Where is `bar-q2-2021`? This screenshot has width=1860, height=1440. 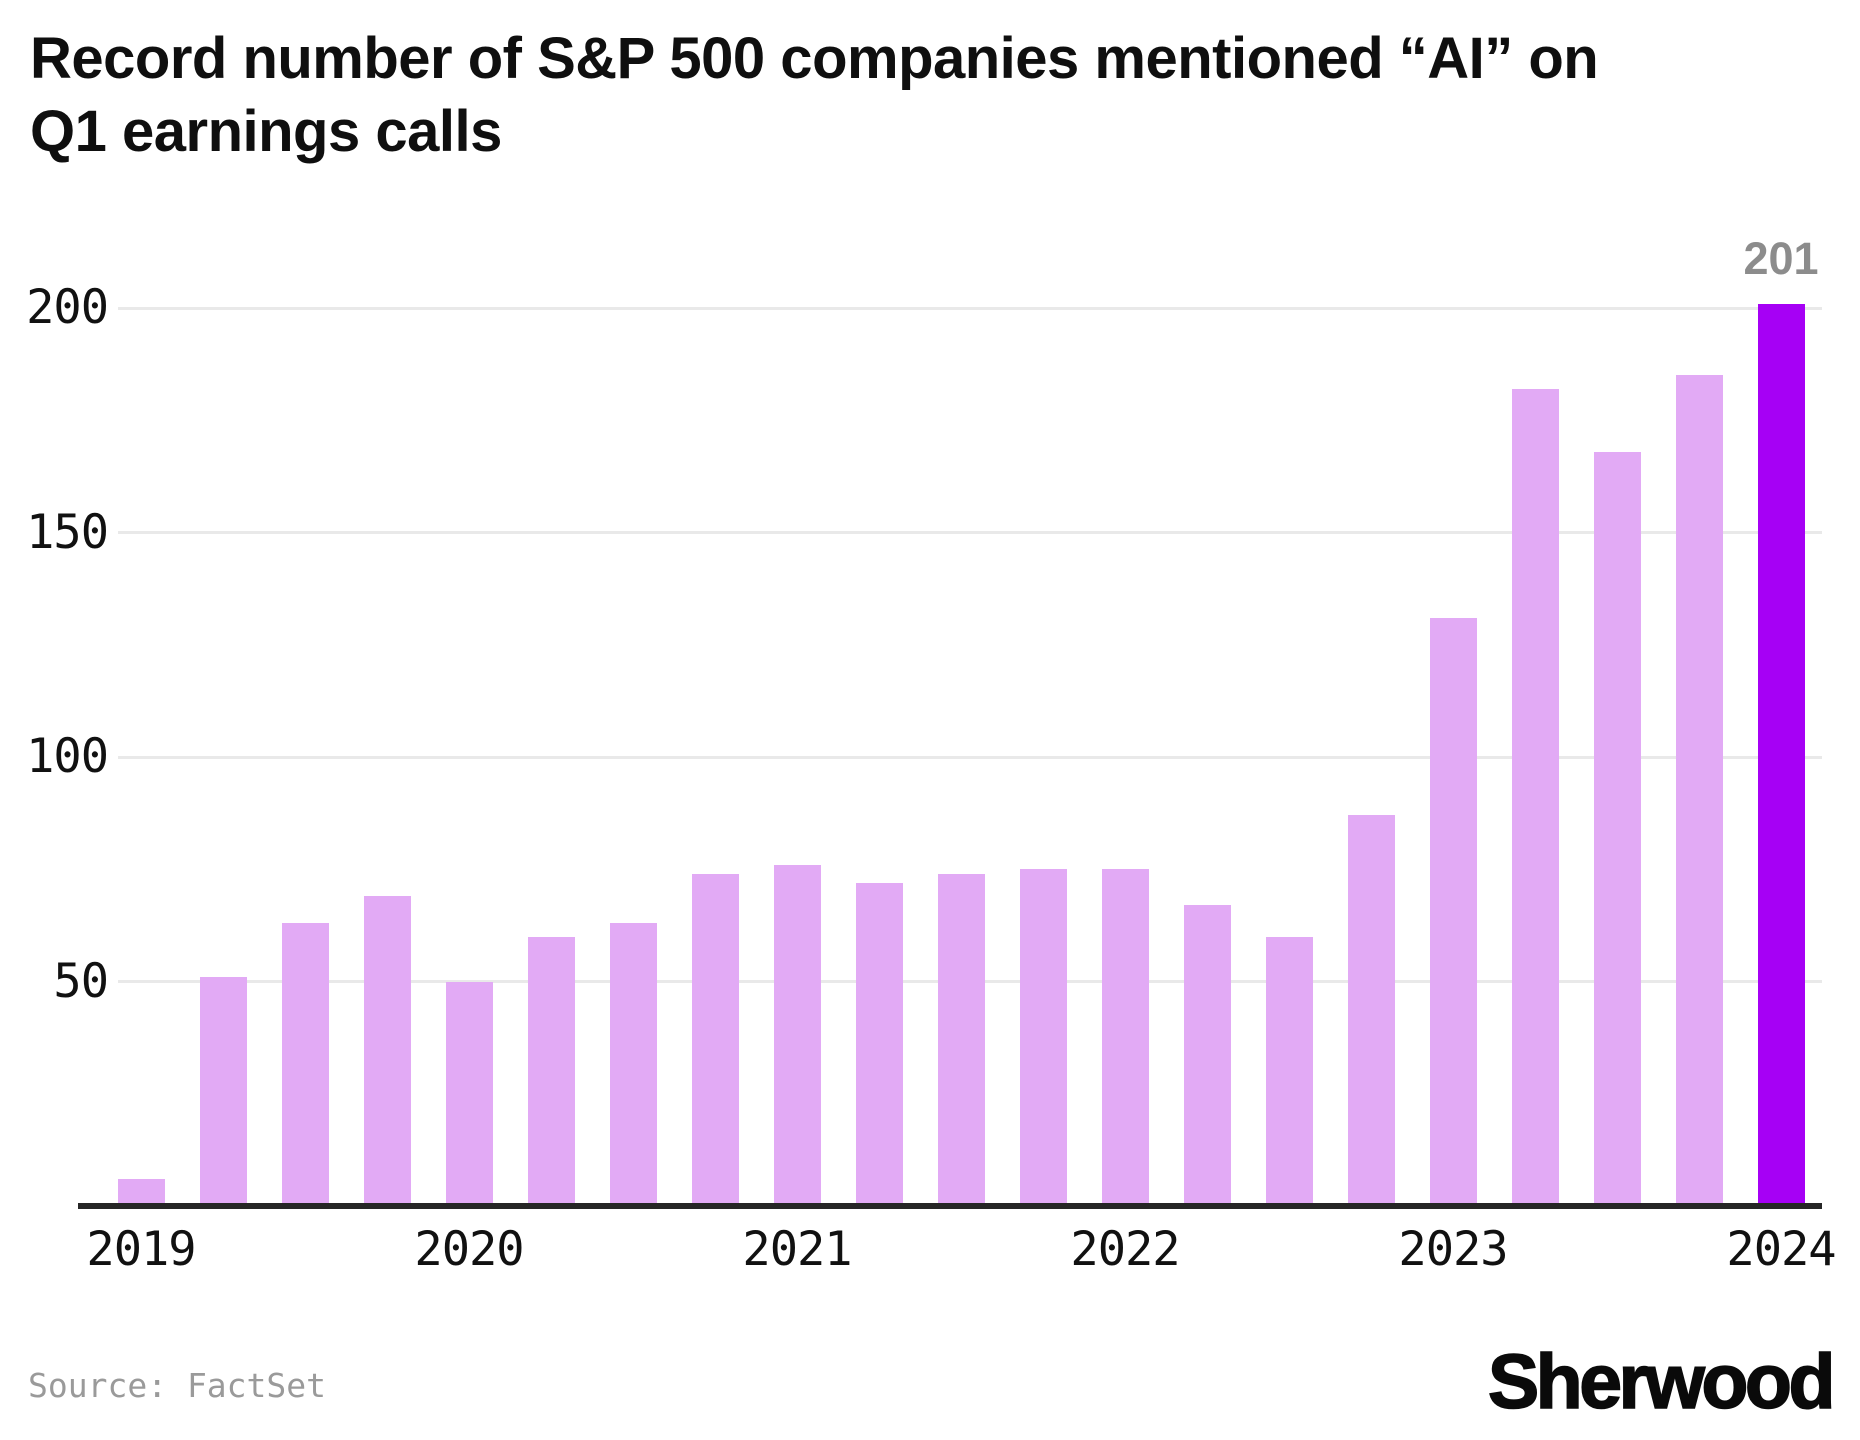 bar-q2-2021 is located at coordinates (879, 1044).